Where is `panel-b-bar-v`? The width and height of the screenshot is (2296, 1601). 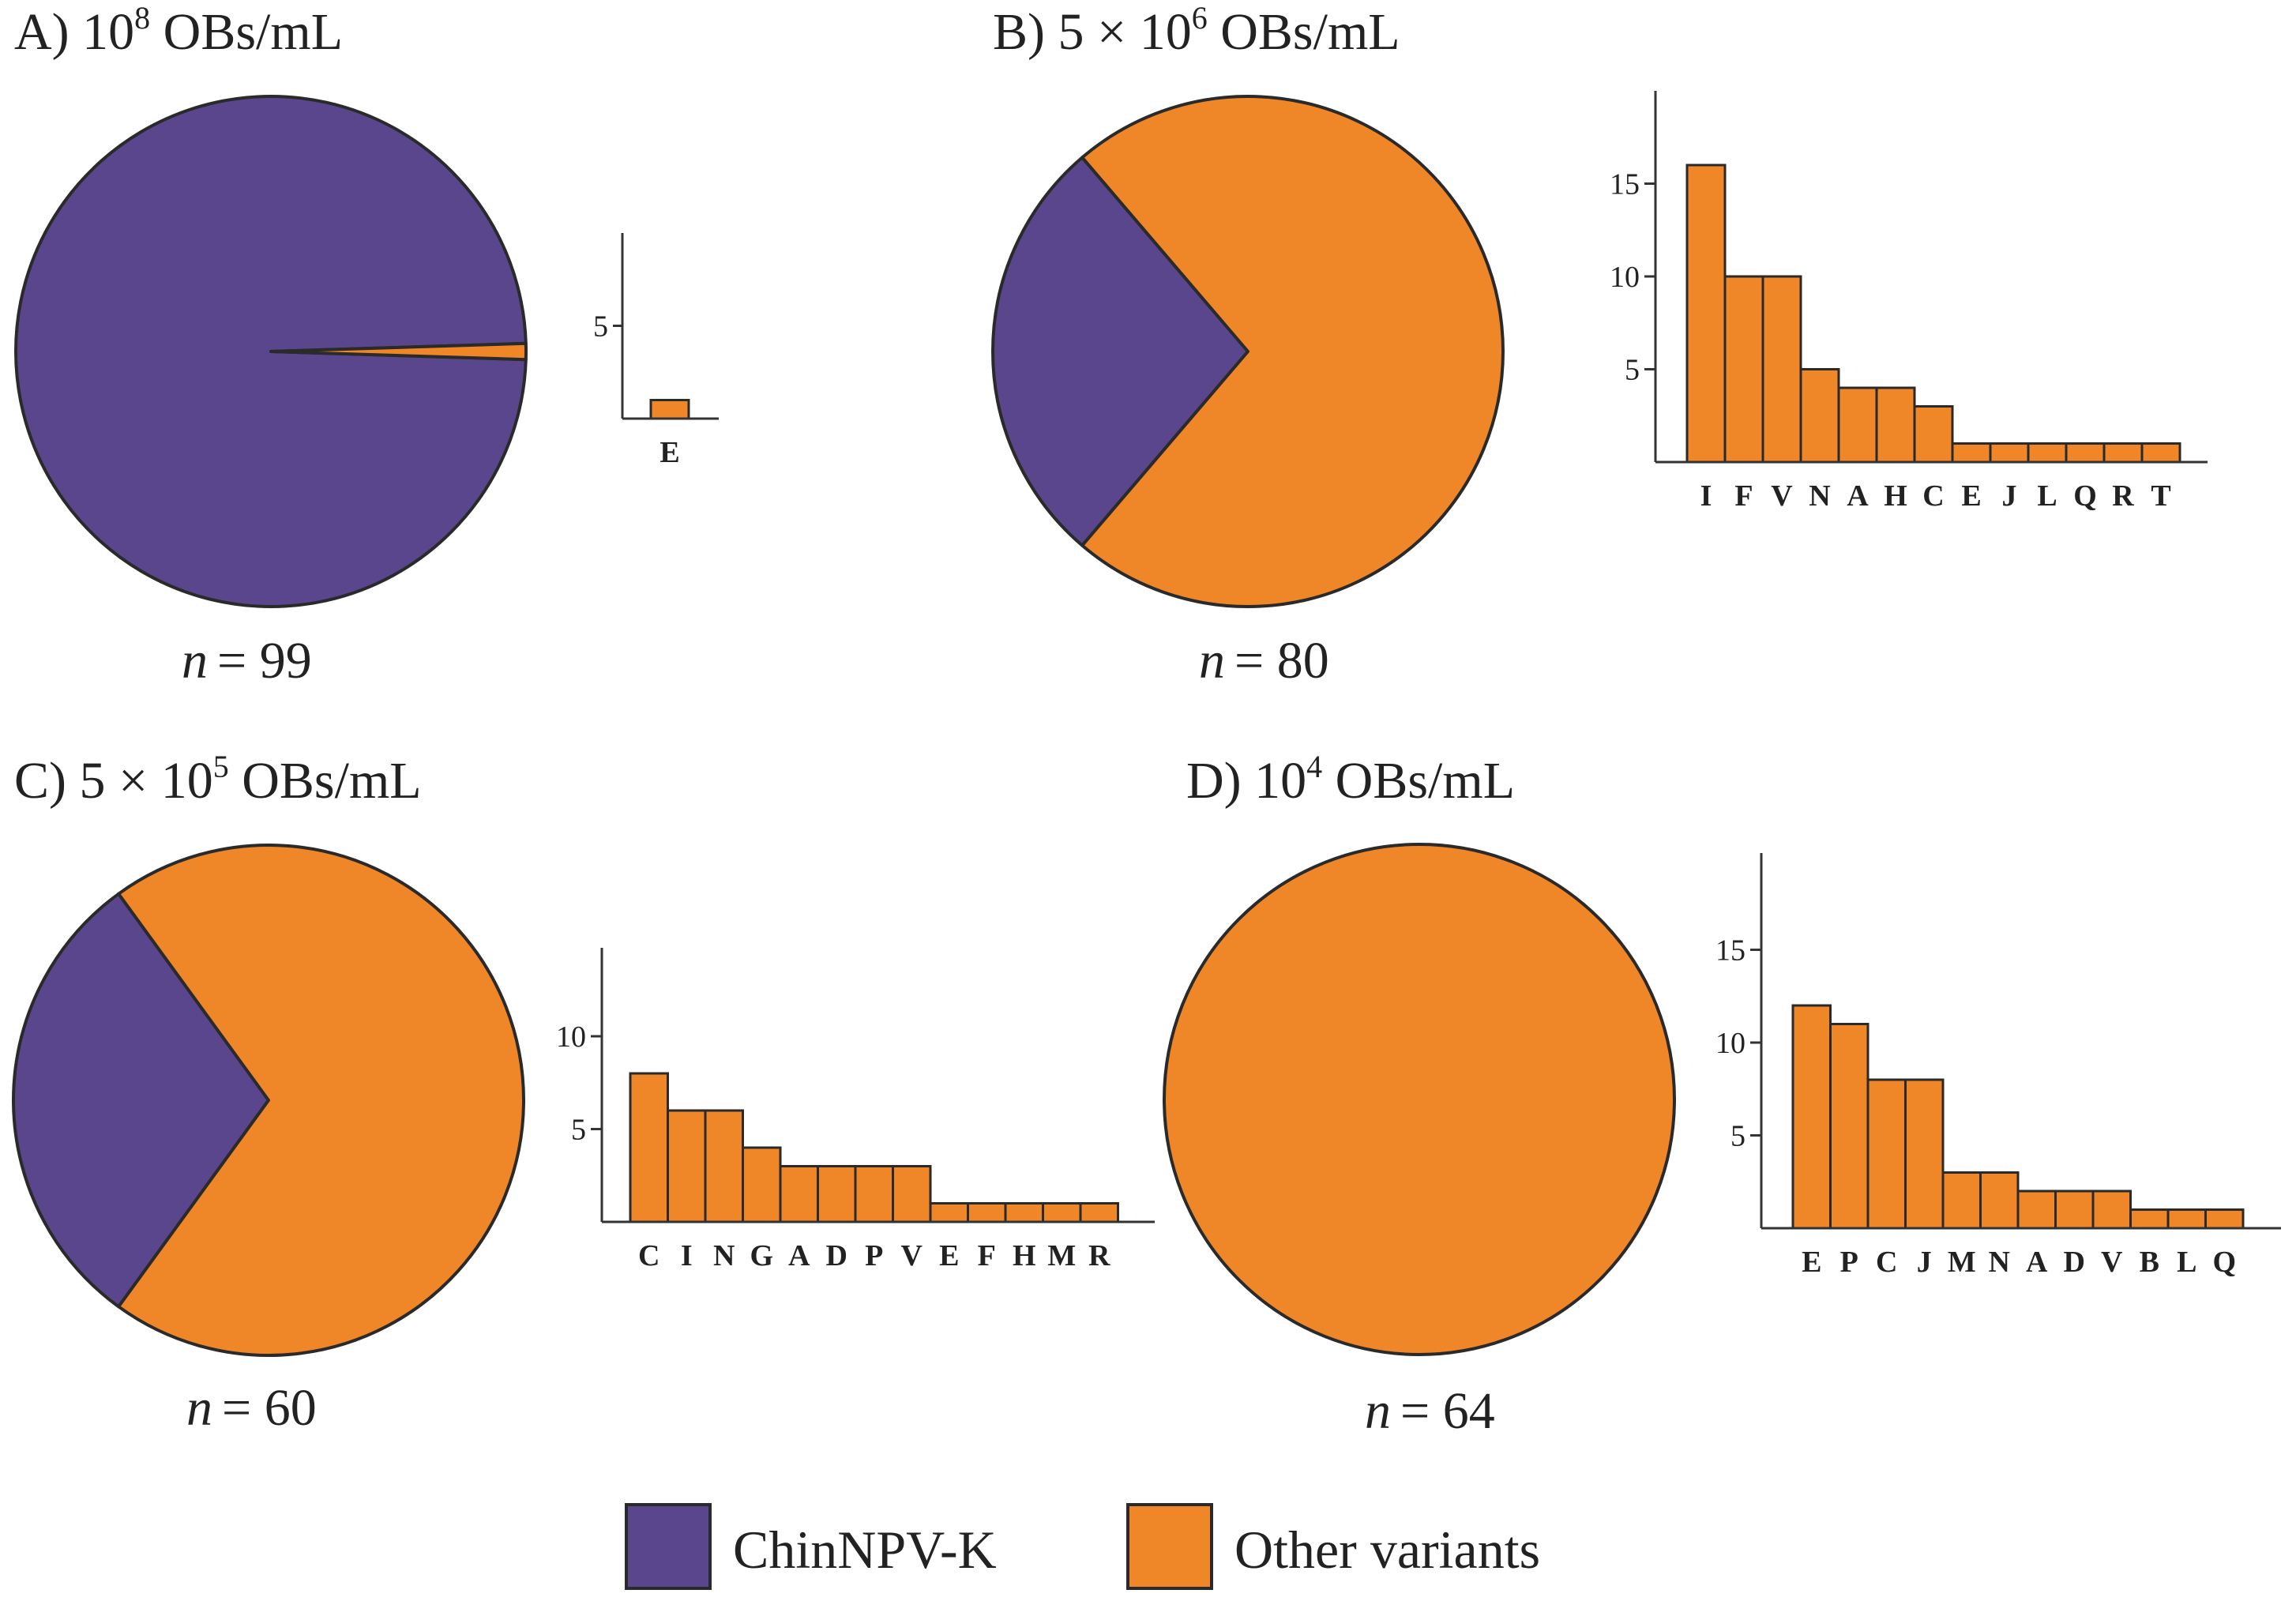 panel-b-bar-v is located at coordinates (1782, 369).